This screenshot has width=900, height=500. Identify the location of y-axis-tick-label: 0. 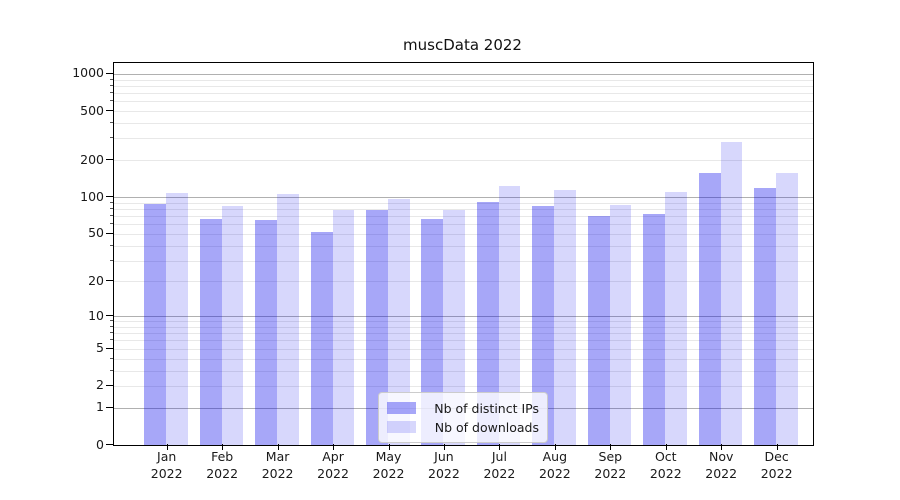
(100, 444).